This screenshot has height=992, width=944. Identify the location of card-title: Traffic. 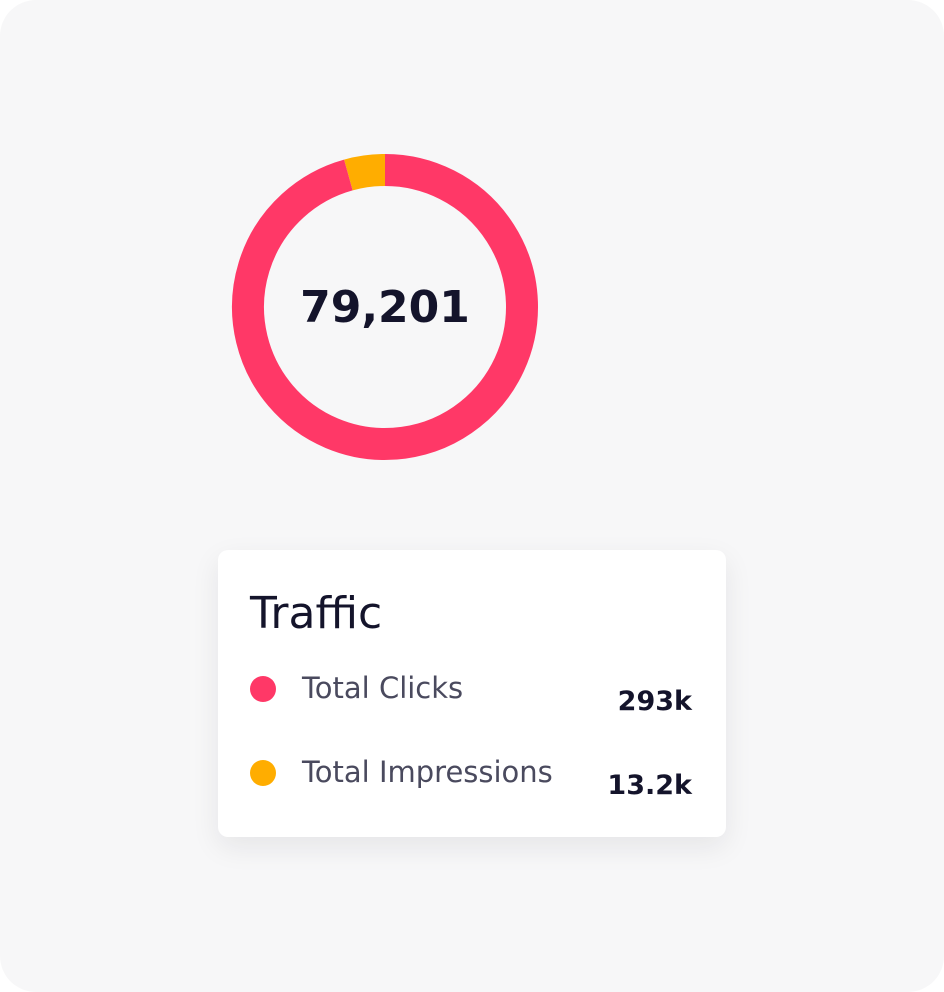
(316, 613).